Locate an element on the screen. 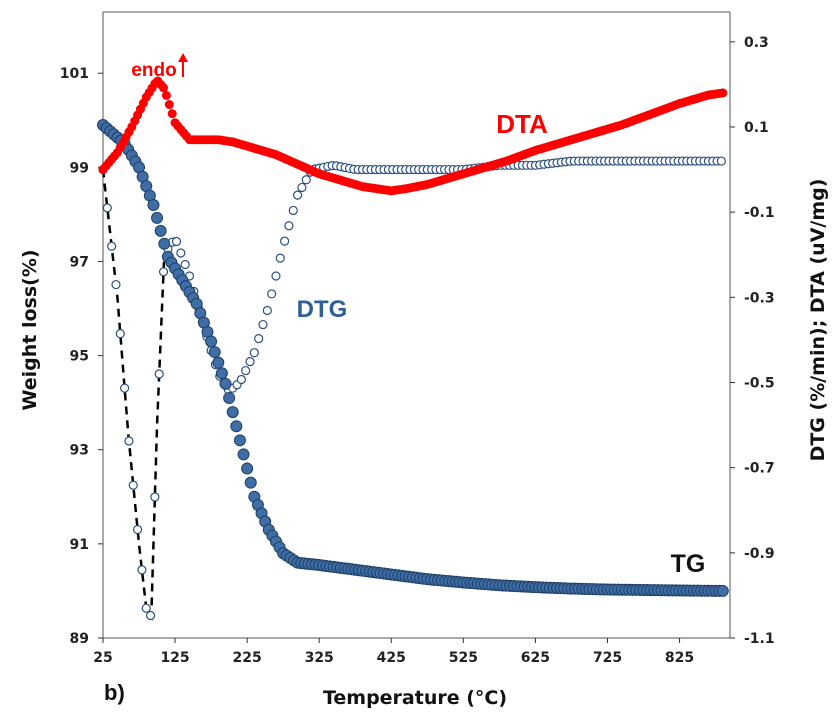 The width and height of the screenshot is (832, 722). y-right-tick-label: -0.1 is located at coordinates (759, 213).